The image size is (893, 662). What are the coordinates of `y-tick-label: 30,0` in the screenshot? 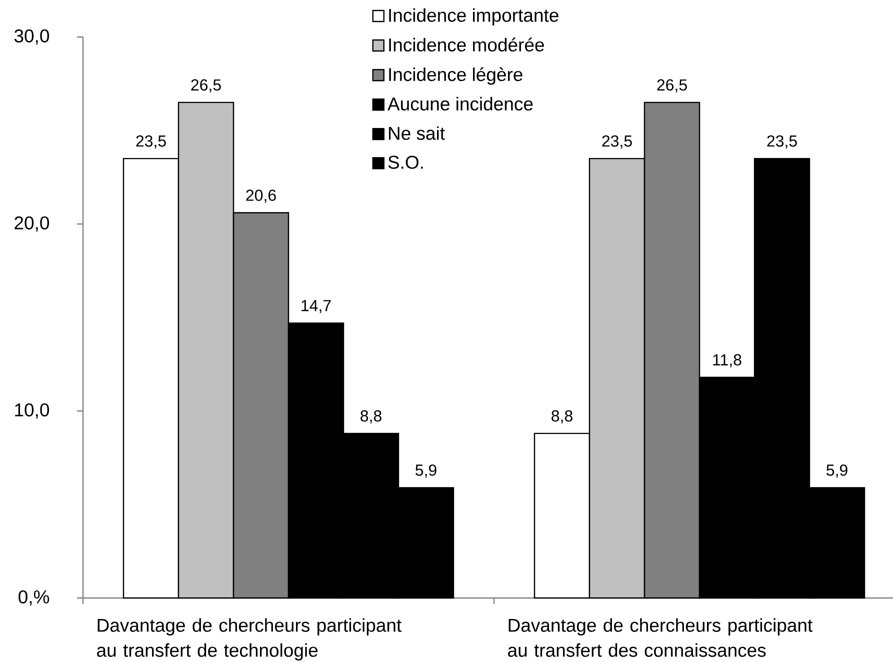 It's located at (32, 37).